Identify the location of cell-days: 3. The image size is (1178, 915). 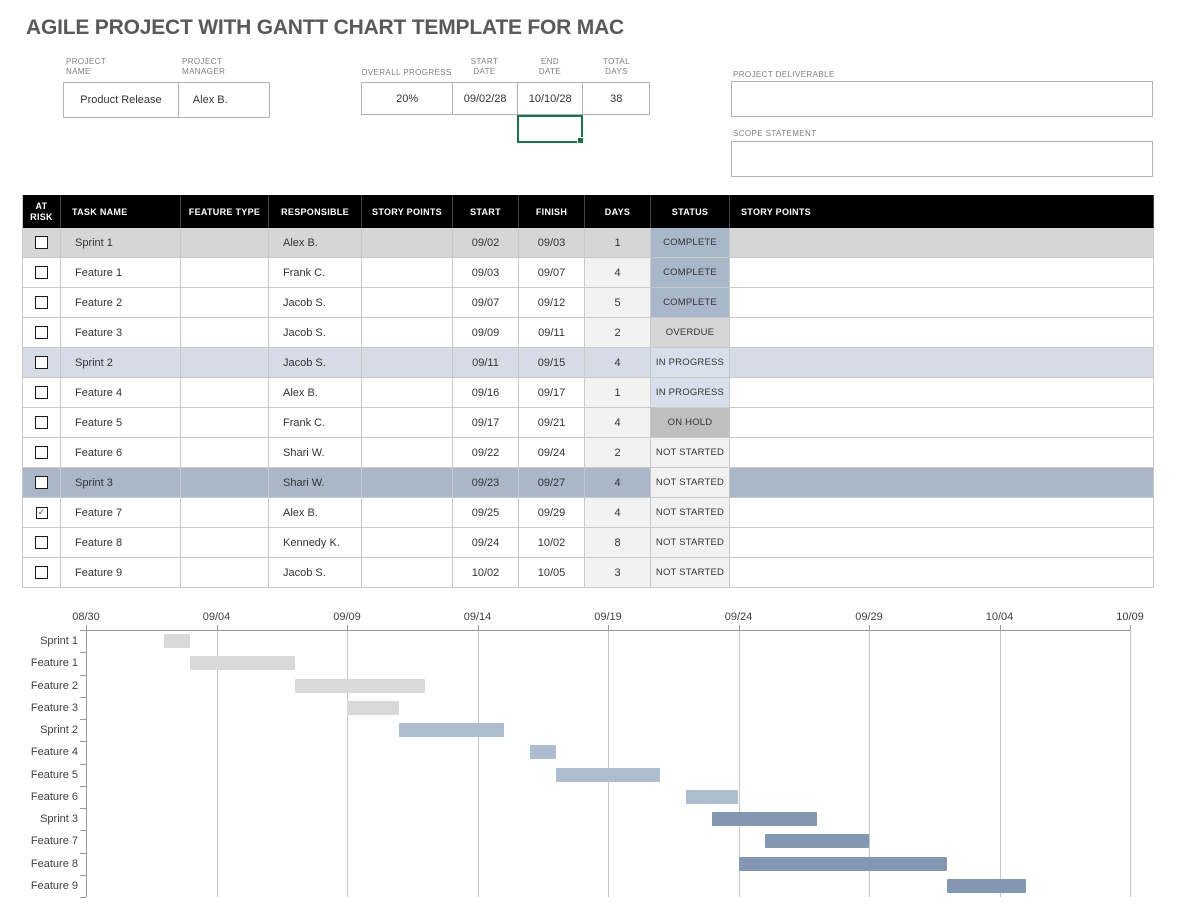
(618, 573).